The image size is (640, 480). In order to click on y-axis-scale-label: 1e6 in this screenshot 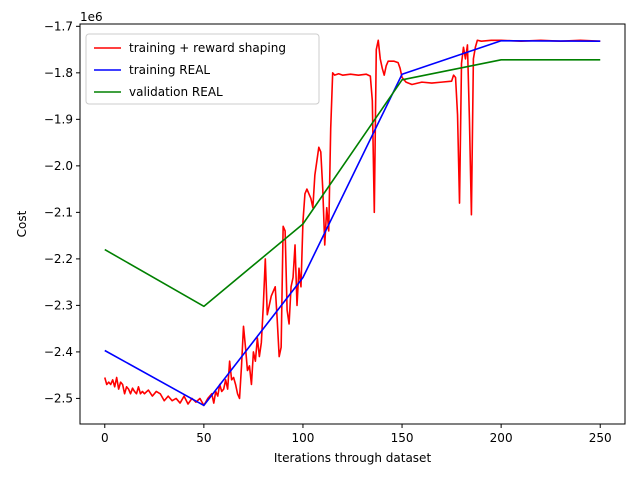, I will do `click(91, 17)`.